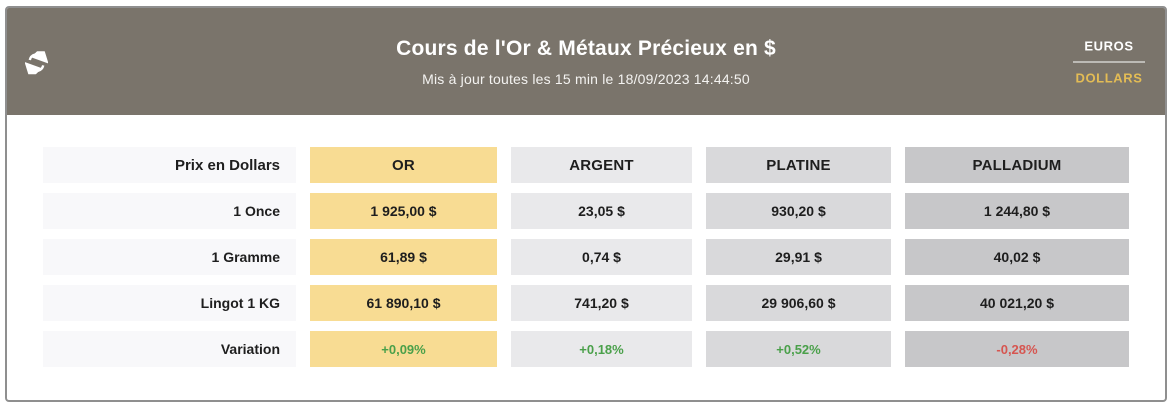 This screenshot has height=404, width=1172. I want to click on currency-toggle: EUROS DOLLARS, so click(1109, 61).